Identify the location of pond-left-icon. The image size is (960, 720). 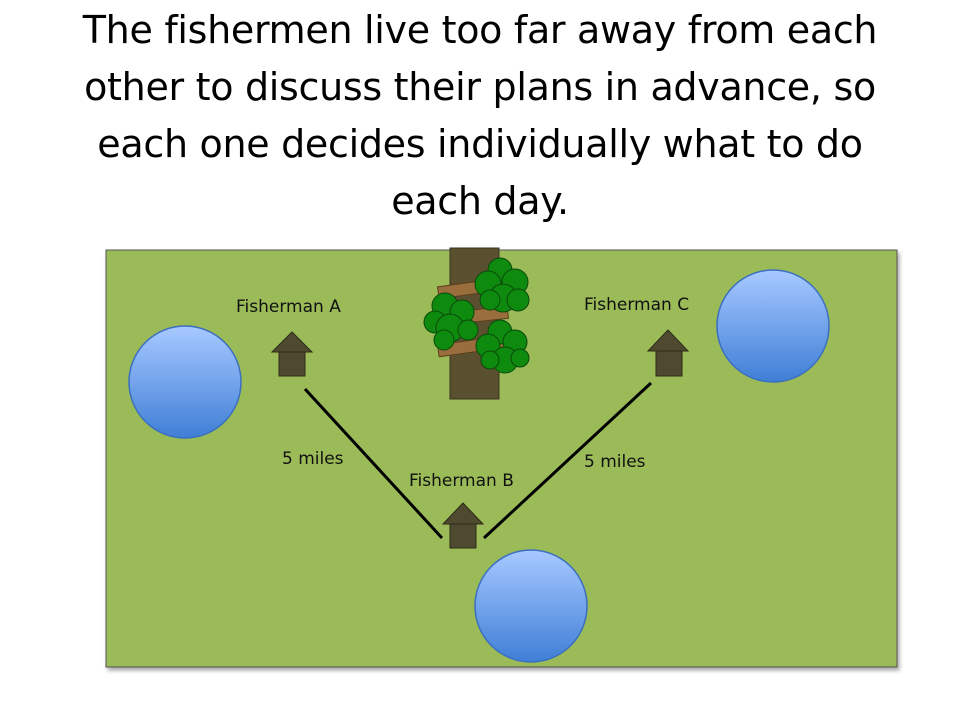
(185, 382).